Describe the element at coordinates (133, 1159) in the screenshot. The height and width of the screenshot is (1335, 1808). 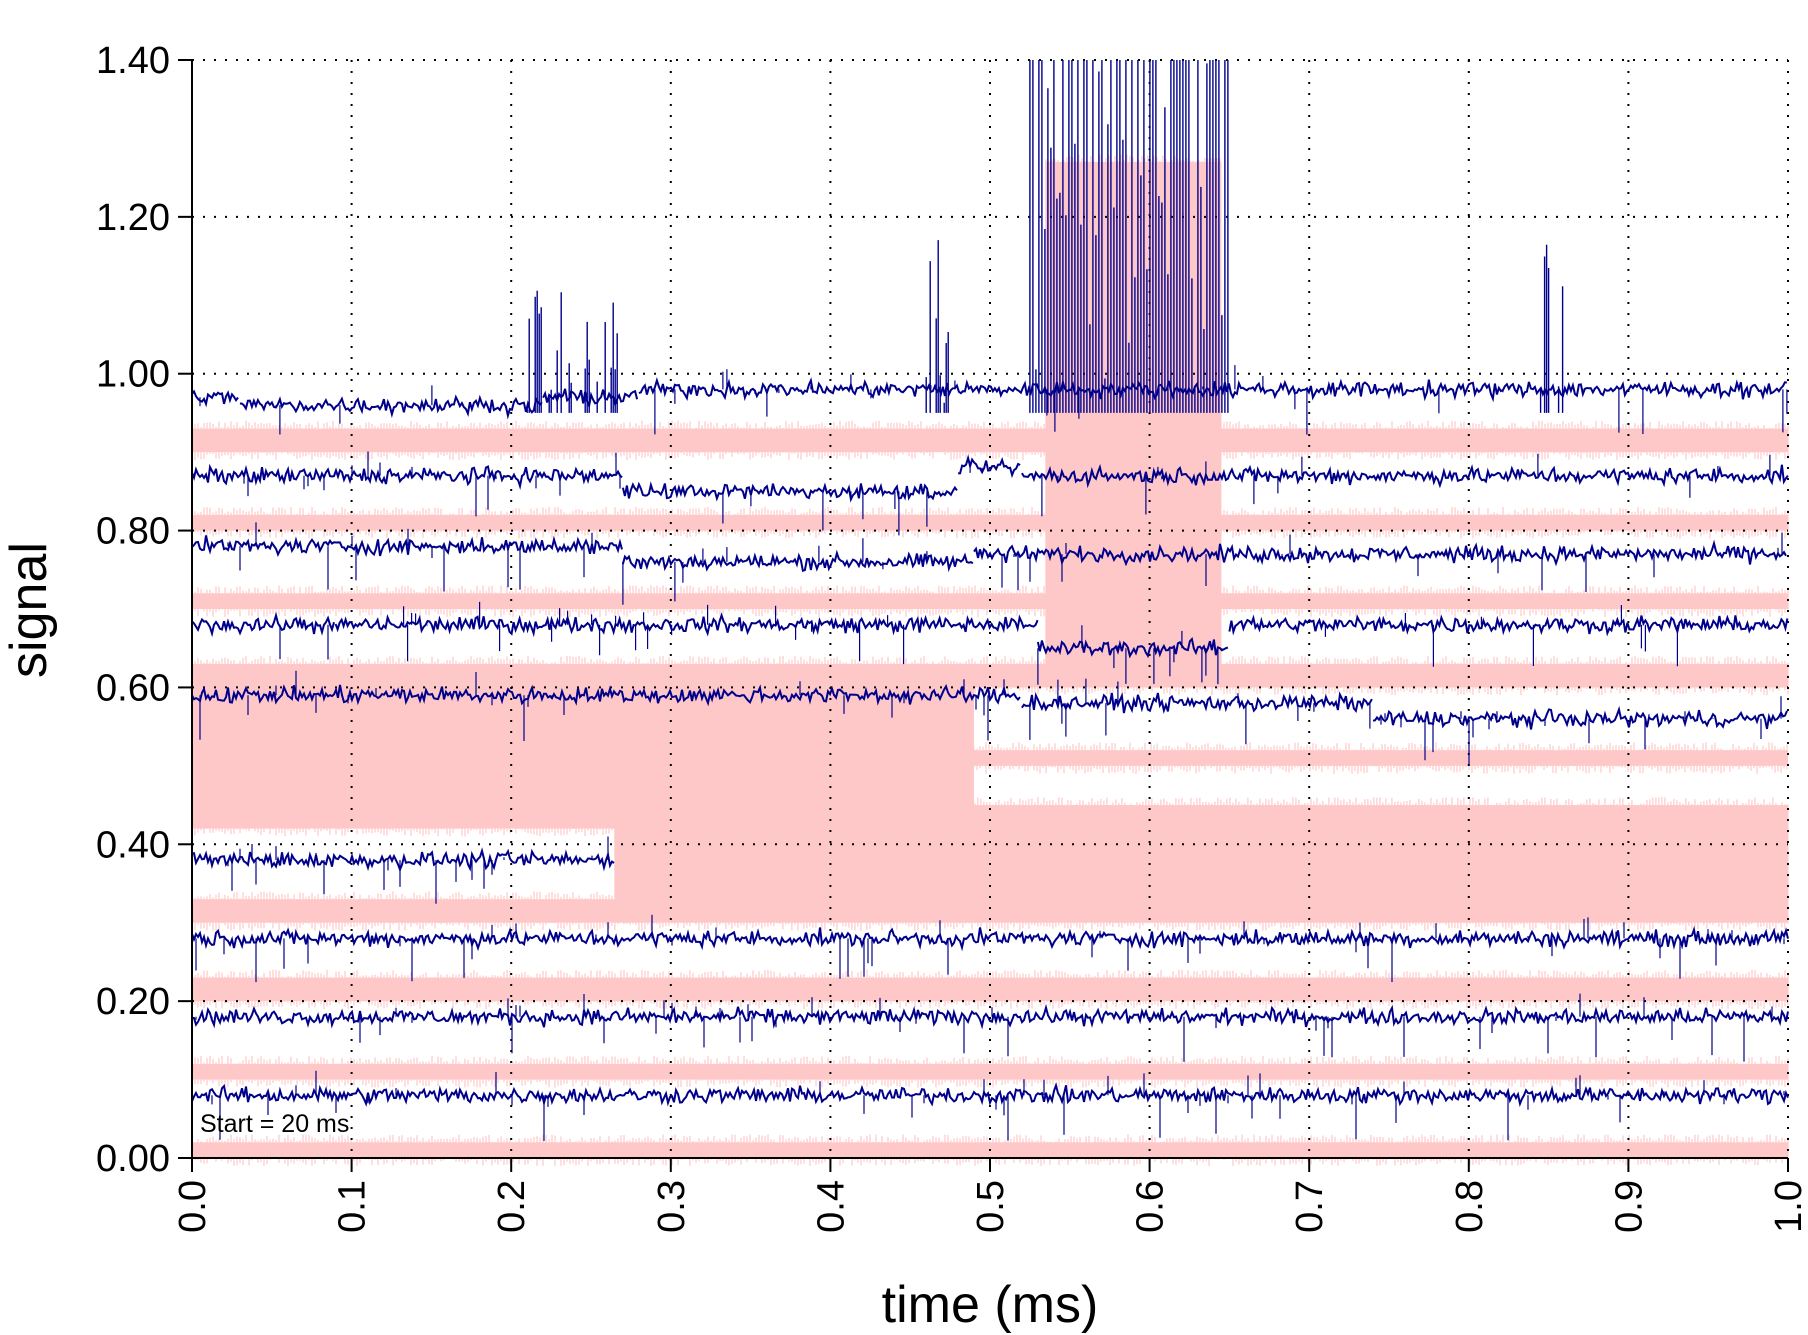
I see `y-tick-label-0.00: 0.00` at that location.